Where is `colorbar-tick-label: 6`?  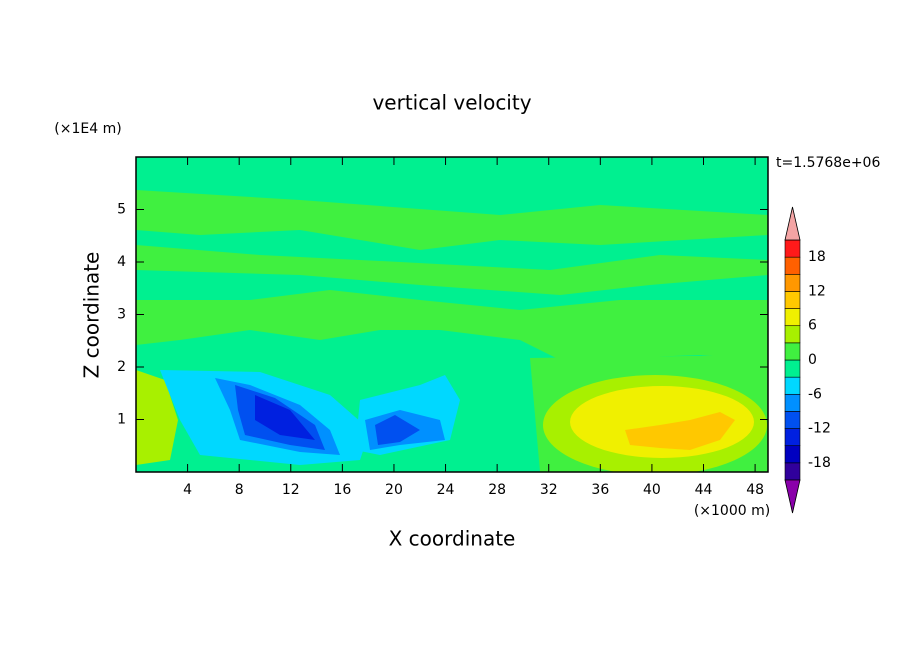
colorbar-tick-label: 6 is located at coordinates (812, 326).